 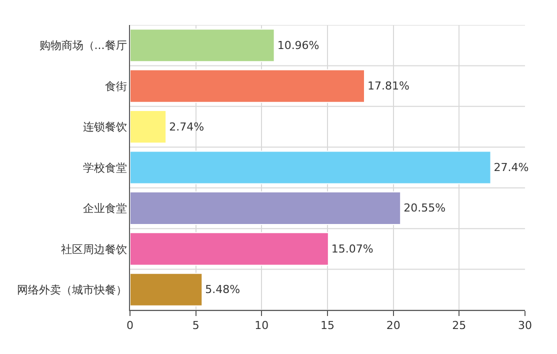 I want to click on data-label: 5.48%, so click(x=222, y=289).